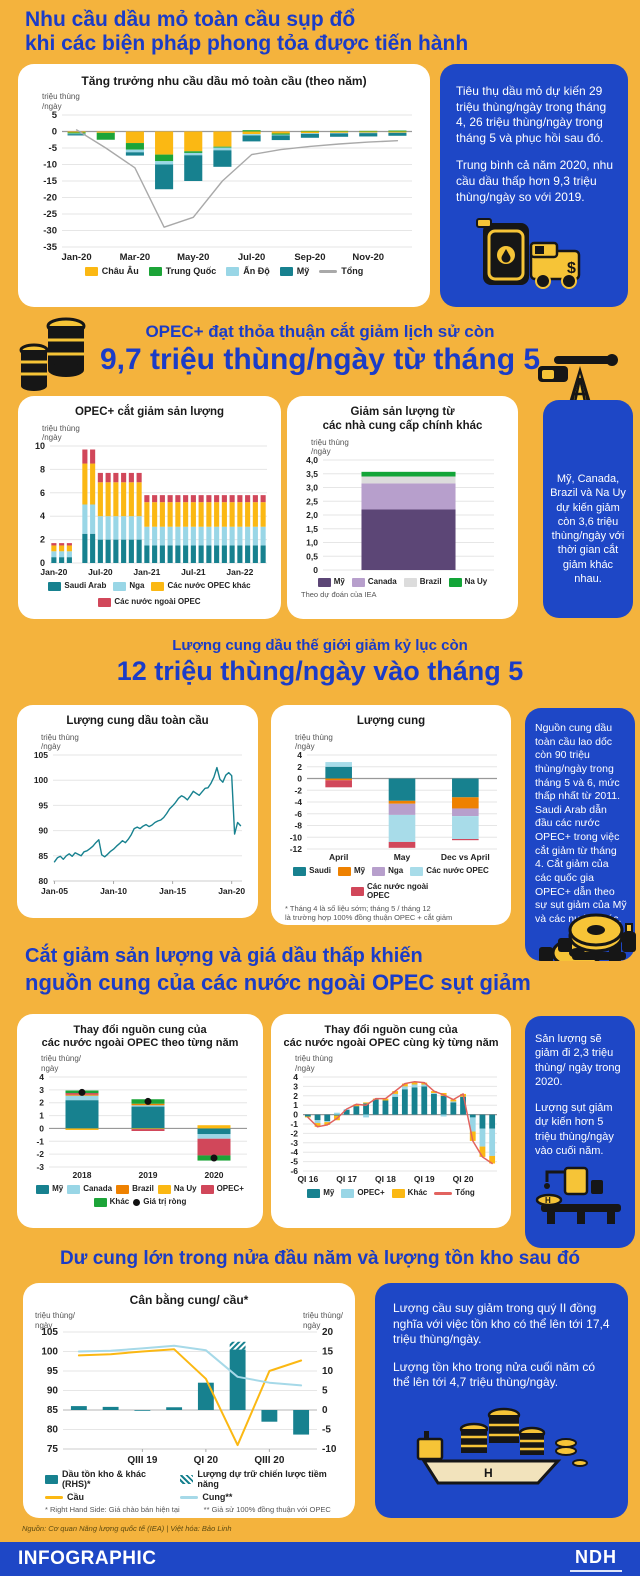 The width and height of the screenshot is (640, 1576). Describe the element at coordinates (578, 1196) in the screenshot. I see `oil-platform-illustration: H` at that location.